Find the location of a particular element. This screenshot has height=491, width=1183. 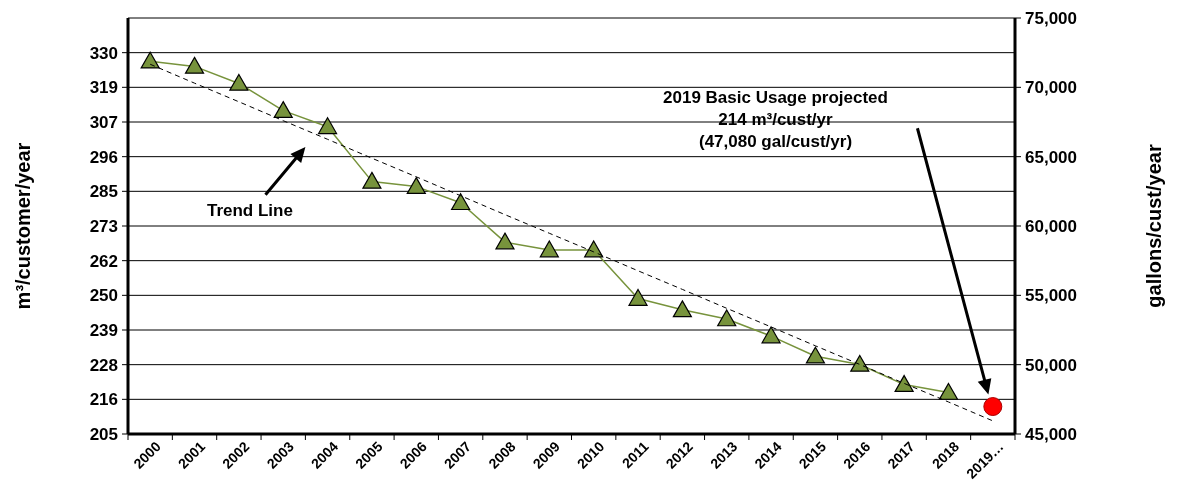

y2-tick-label: 55,000 is located at coordinates (1051, 296).